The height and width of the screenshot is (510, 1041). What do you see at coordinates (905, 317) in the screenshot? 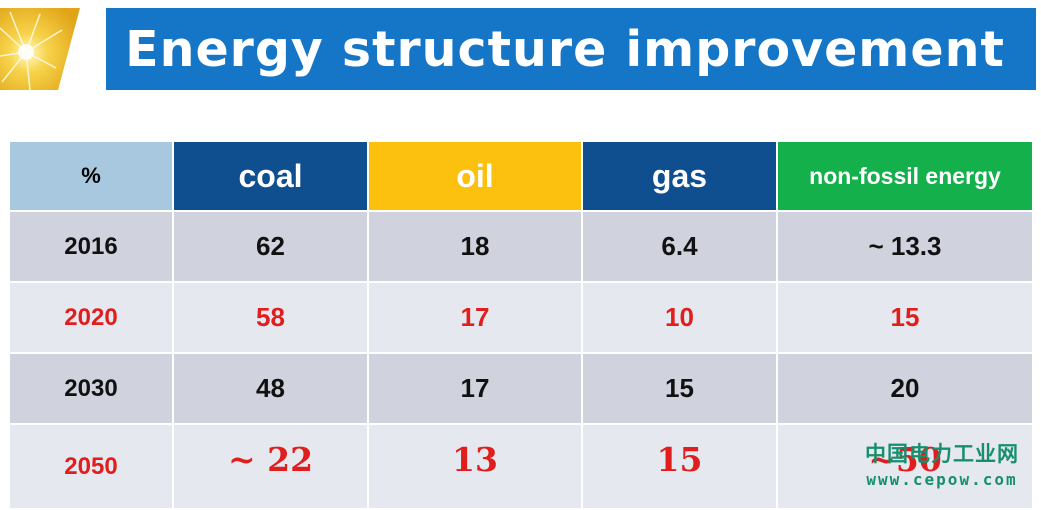
I see `non-fossil-cell: 15` at bounding box center [905, 317].